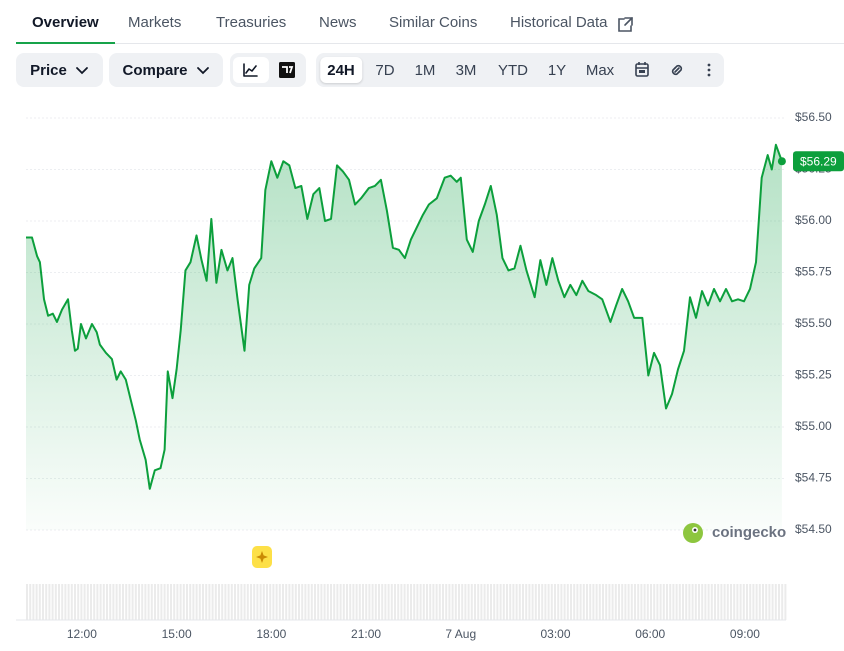 The width and height of the screenshot is (844, 651). I want to click on range-button: 3M, so click(466, 70).